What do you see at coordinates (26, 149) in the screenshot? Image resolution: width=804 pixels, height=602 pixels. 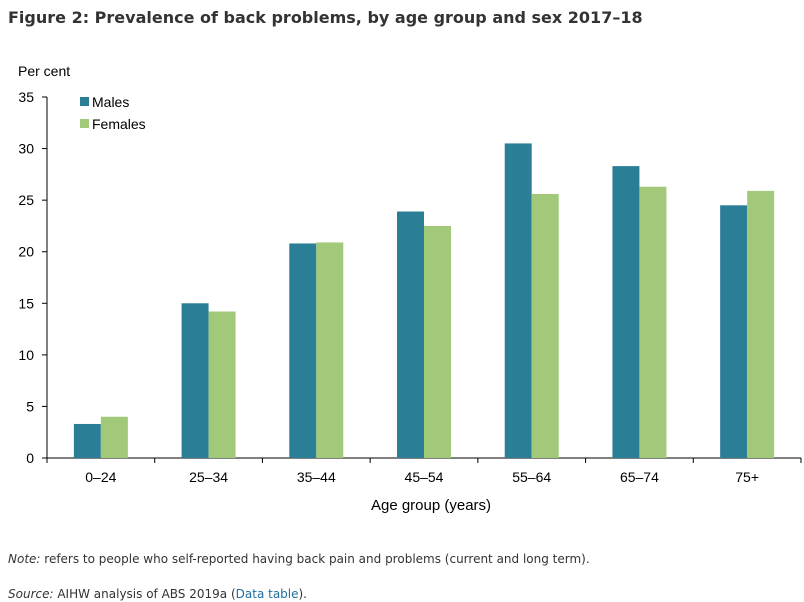 I see `y-tick-label: 30` at bounding box center [26, 149].